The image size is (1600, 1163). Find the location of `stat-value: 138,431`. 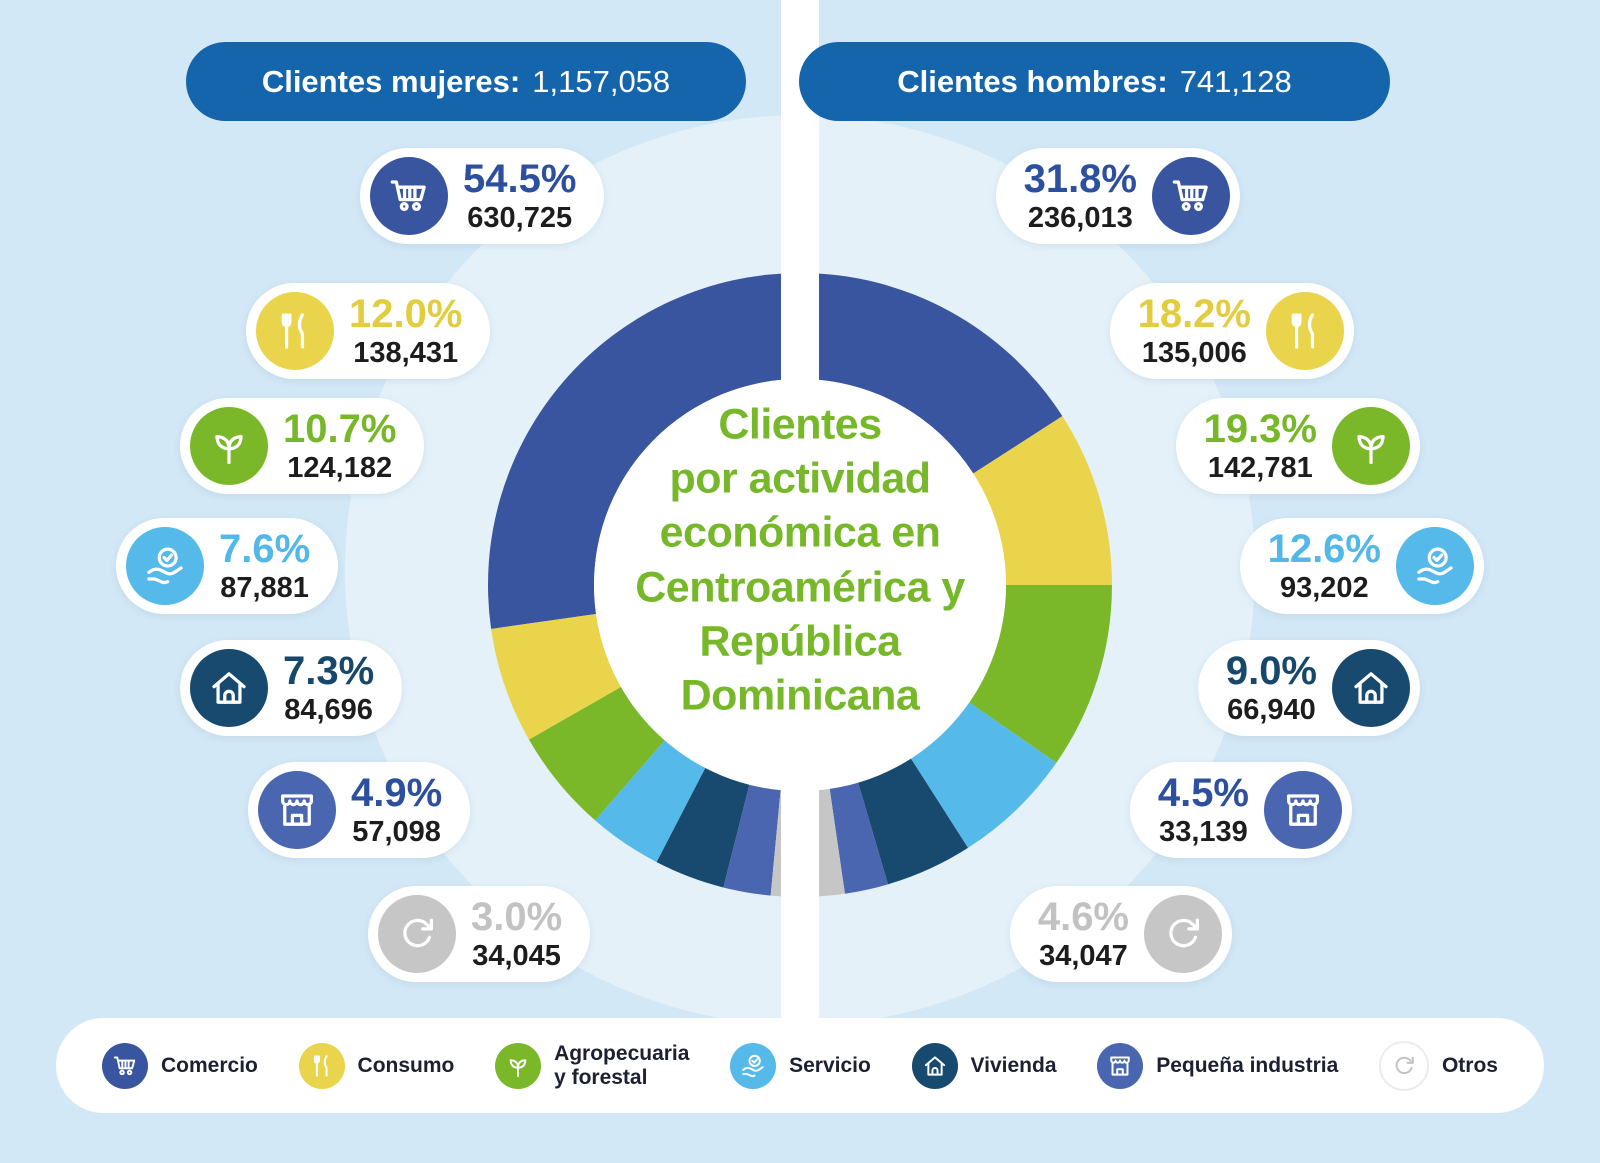

stat-value: 138,431 is located at coordinates (406, 352).